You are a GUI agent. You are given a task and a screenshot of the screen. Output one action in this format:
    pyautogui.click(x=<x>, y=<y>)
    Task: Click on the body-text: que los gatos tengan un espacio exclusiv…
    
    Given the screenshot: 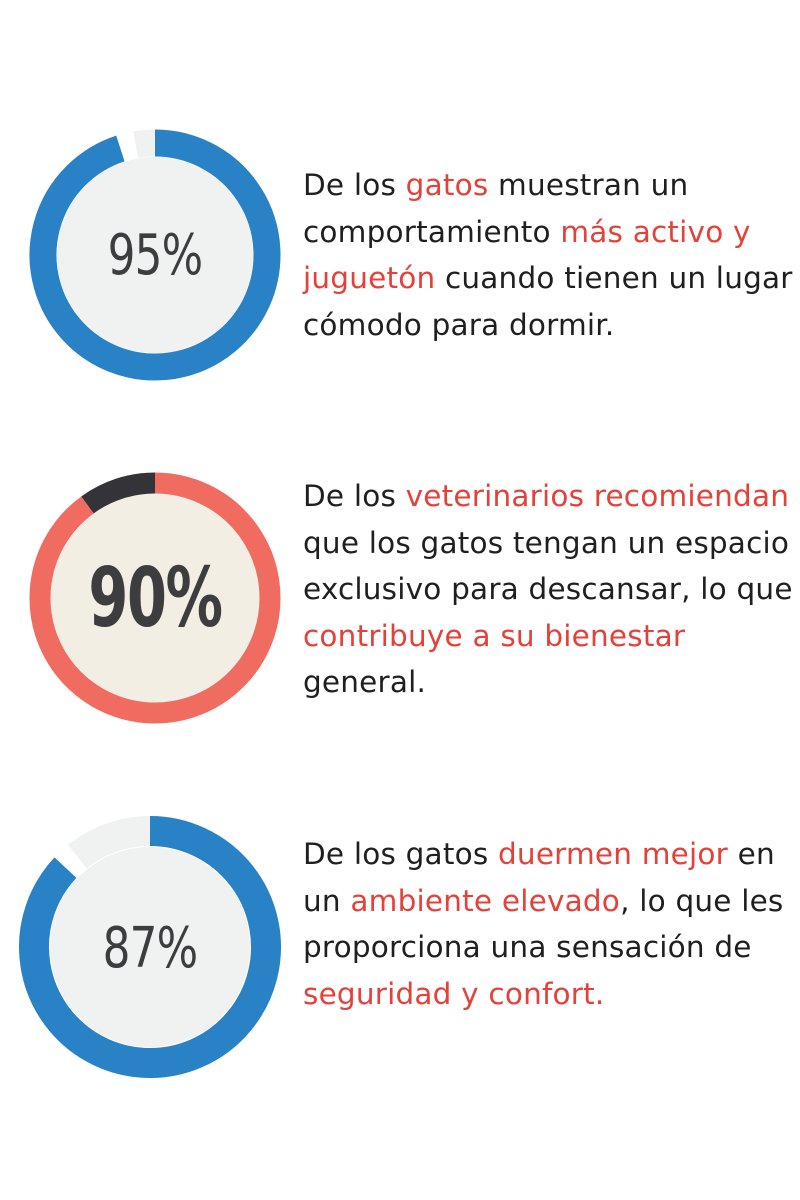 What is the action you would take?
    pyautogui.click(x=548, y=566)
    